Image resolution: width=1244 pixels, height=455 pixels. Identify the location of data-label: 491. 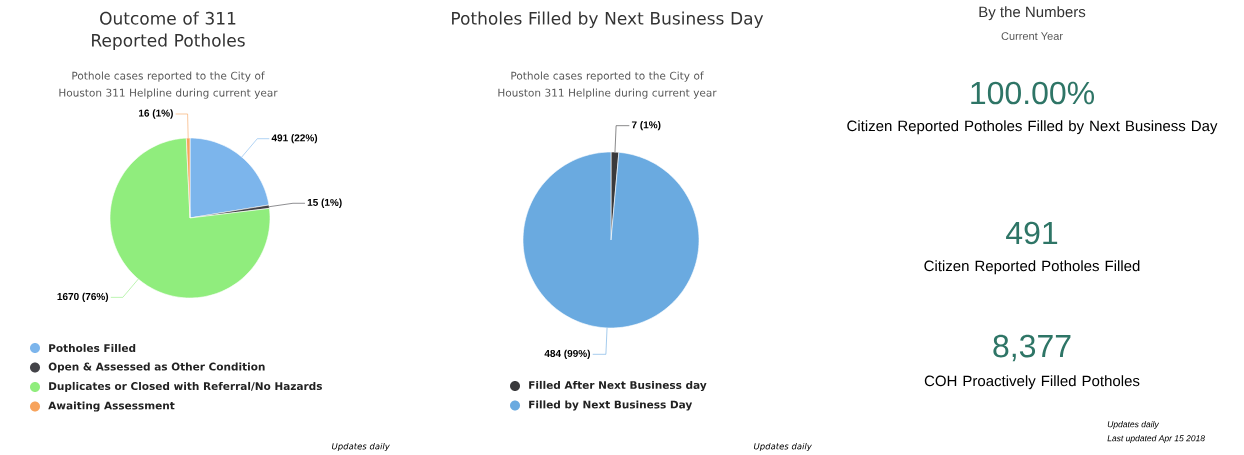
(1032, 233).